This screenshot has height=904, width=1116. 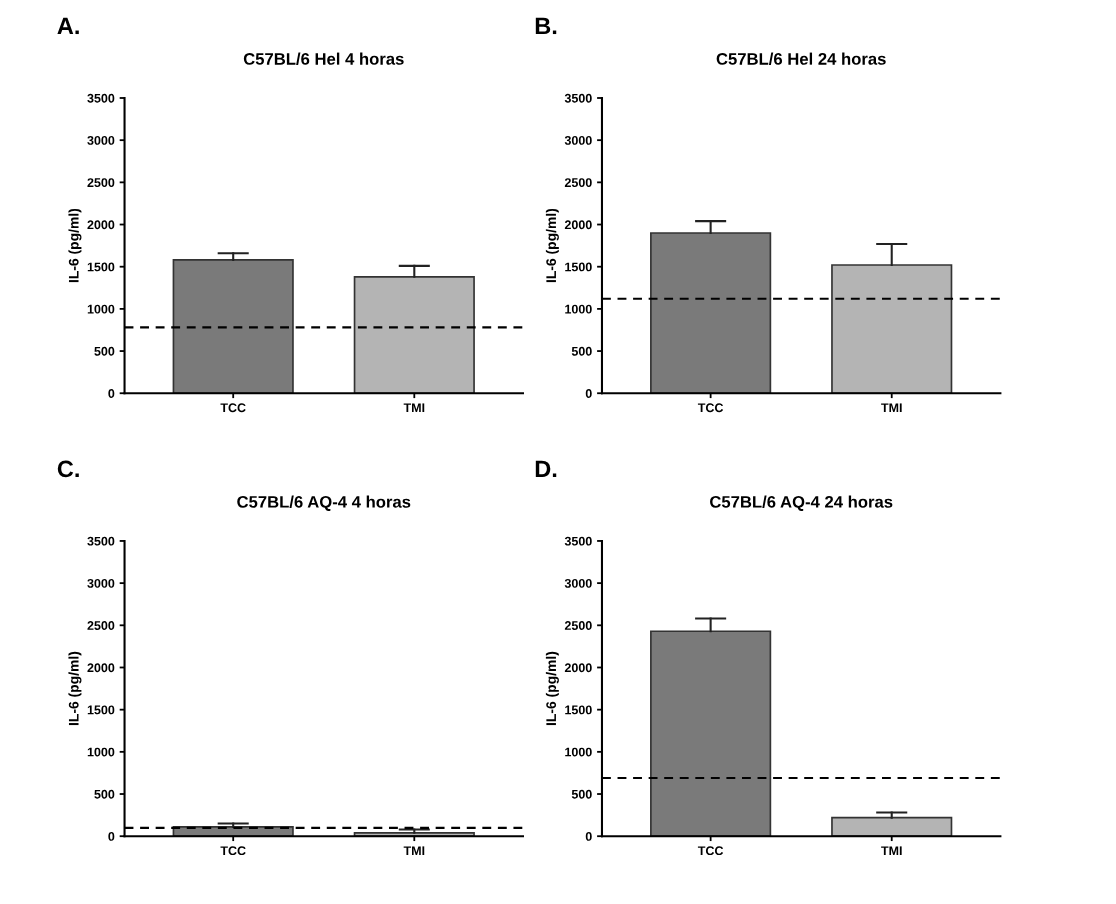 What do you see at coordinates (801, 58) in the screenshot?
I see `chart-title: C57BL/6 Hel 24 horas` at bounding box center [801, 58].